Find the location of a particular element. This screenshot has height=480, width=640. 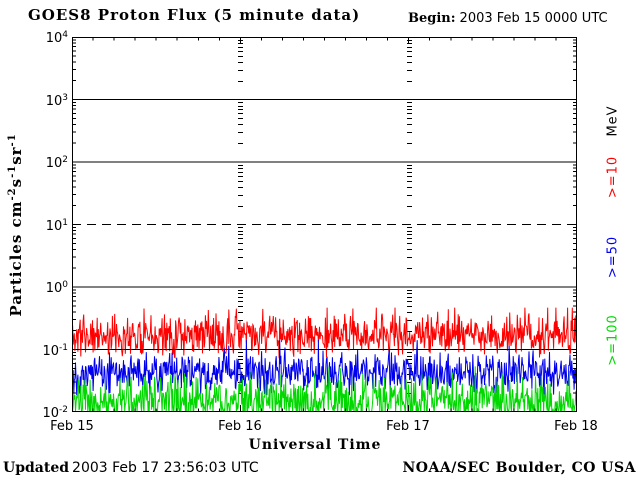

y-tick-10e-2: 10⁻² is located at coordinates (55, 413).